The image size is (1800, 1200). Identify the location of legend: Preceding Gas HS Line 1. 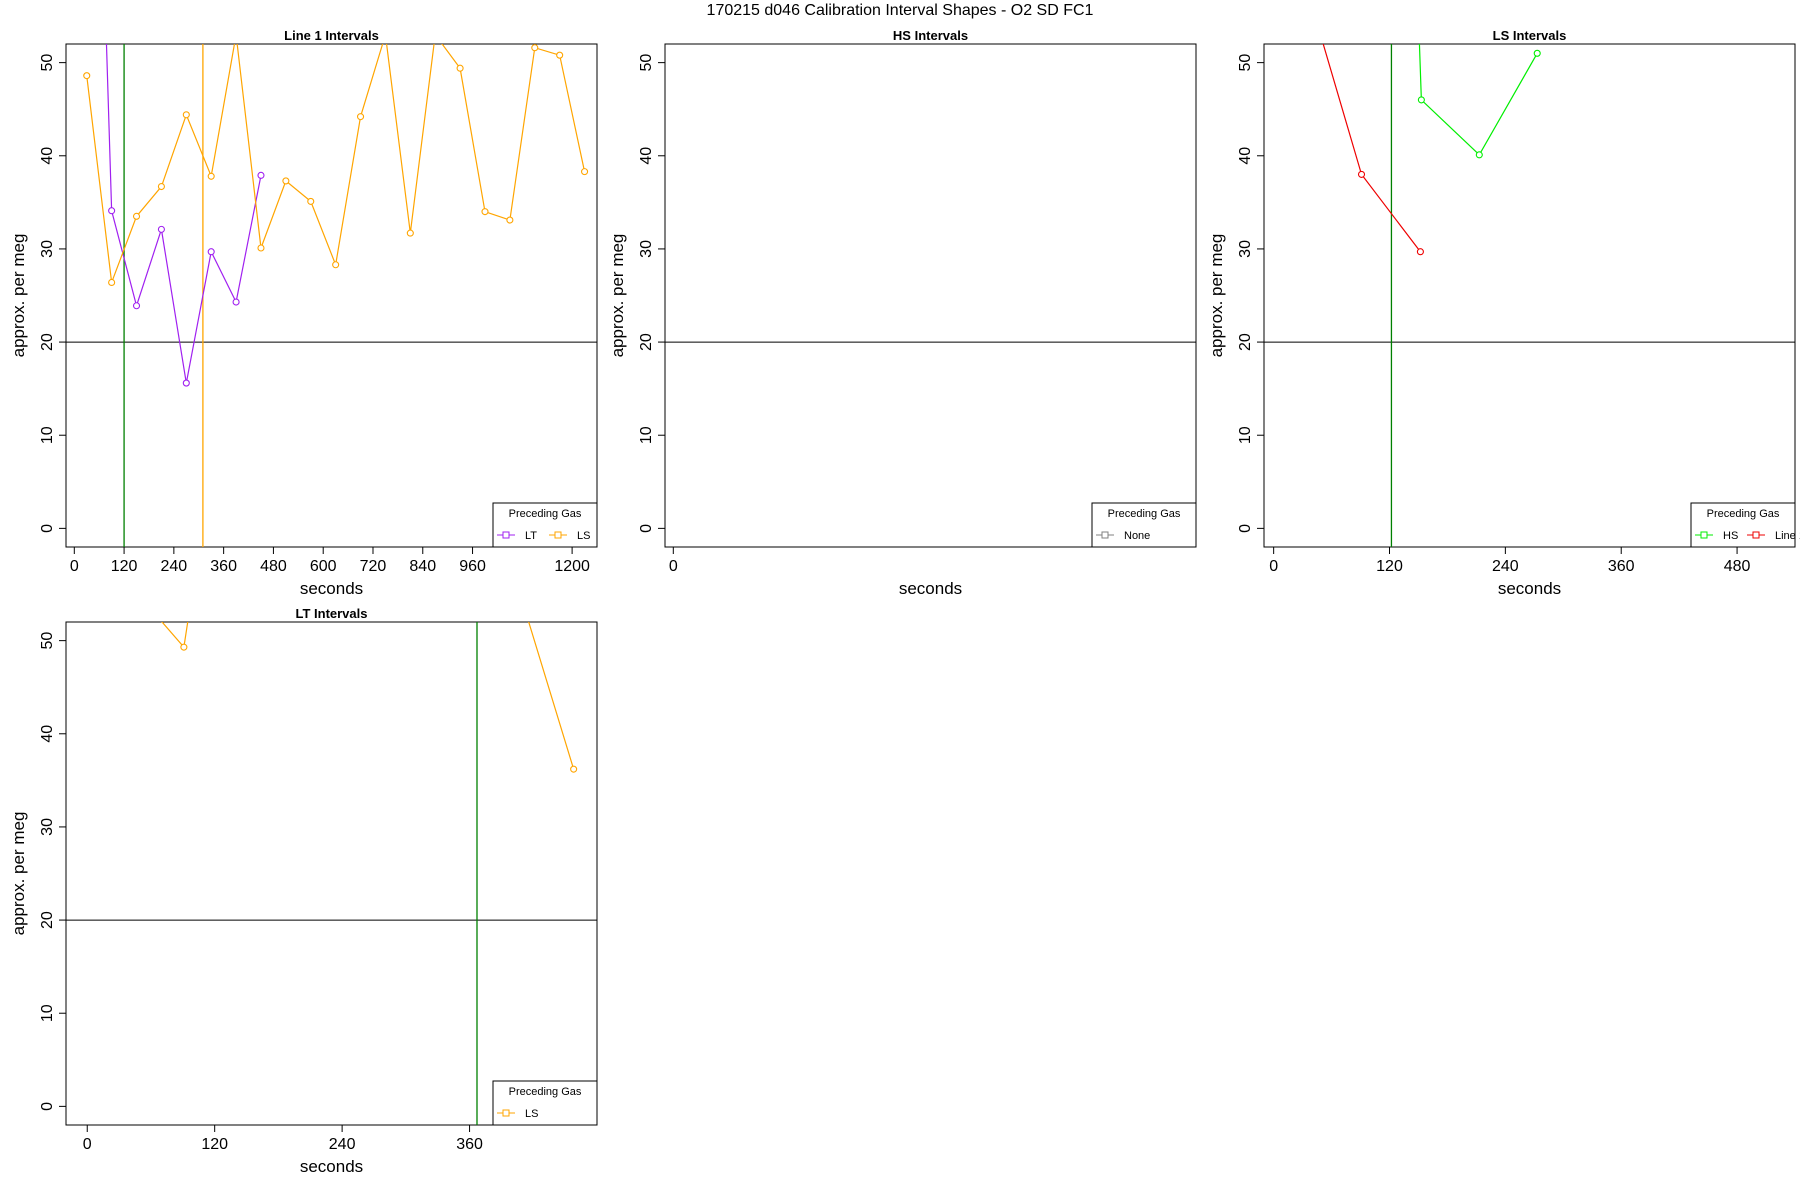
(1745, 525).